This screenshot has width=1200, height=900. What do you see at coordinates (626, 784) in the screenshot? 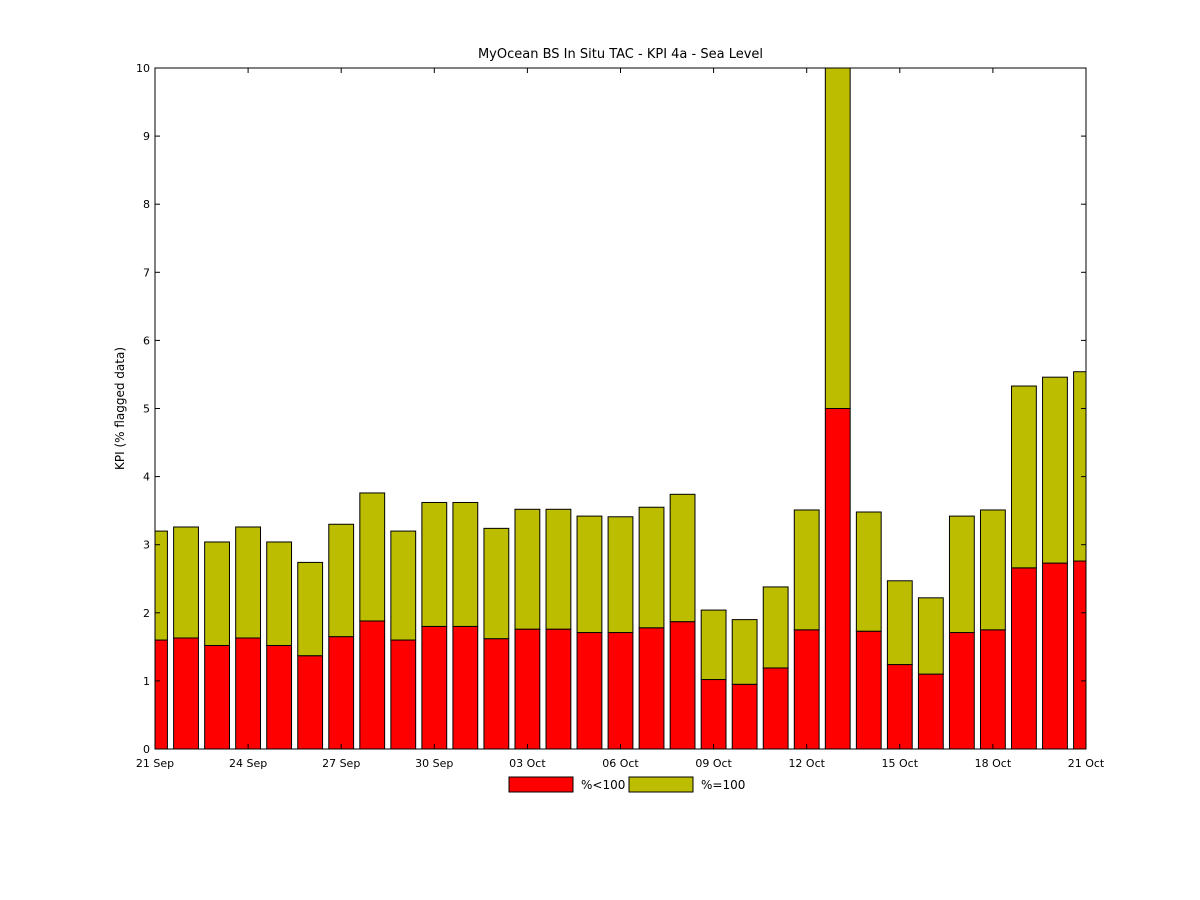
I see `legend: %<100 %=100` at bounding box center [626, 784].